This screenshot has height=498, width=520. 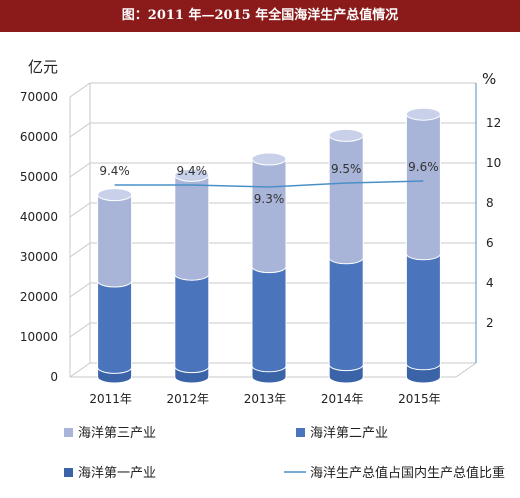 I want to click on chart-title: 图：2011 年—2015 年全国海洋生产总值情况, so click(x=260, y=16).